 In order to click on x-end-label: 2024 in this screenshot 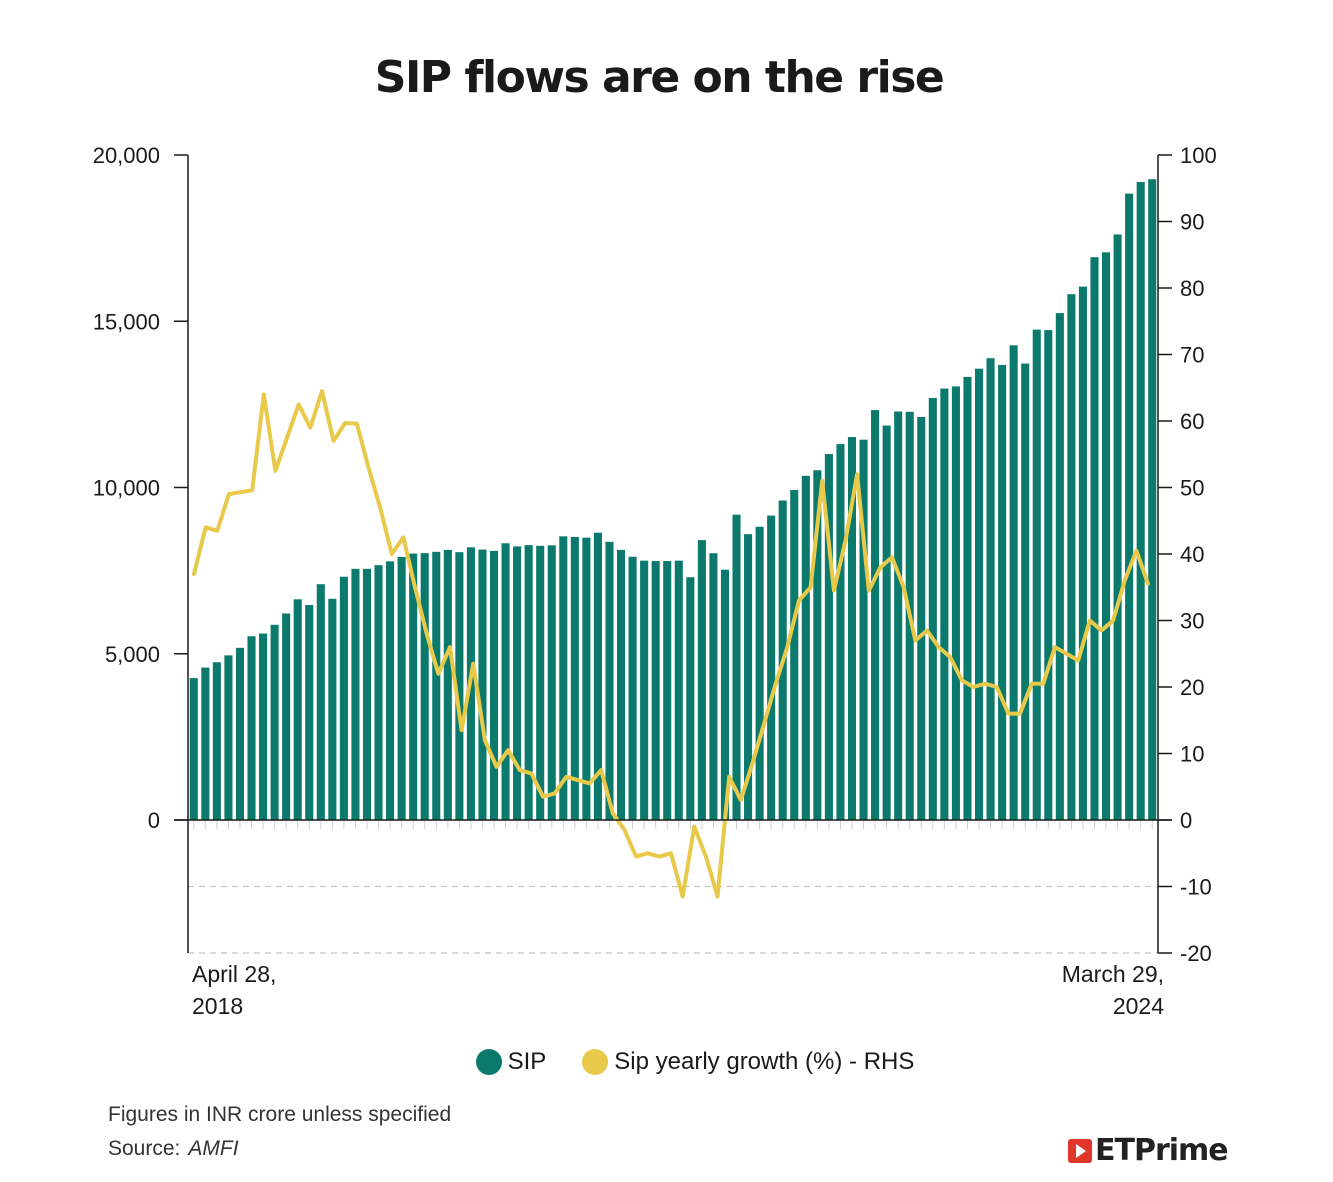, I will do `click(1138, 1006)`.